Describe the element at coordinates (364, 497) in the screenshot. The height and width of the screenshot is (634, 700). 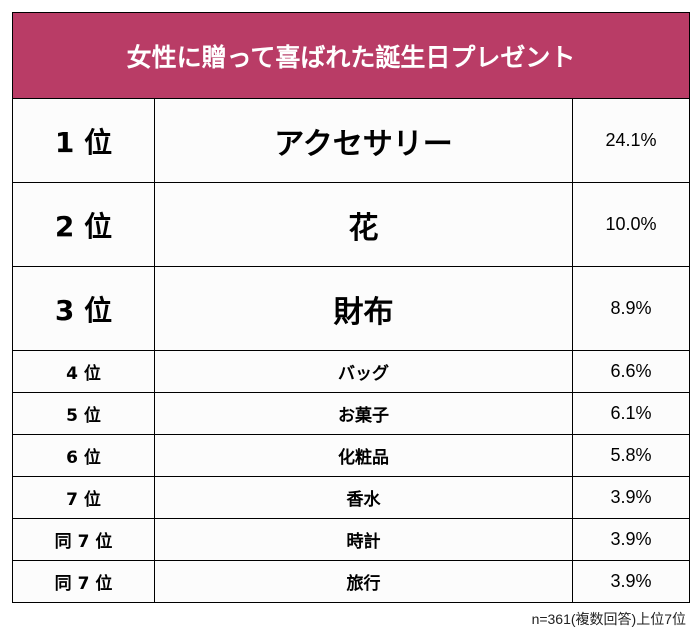
I see `item-cell: 香水` at that location.